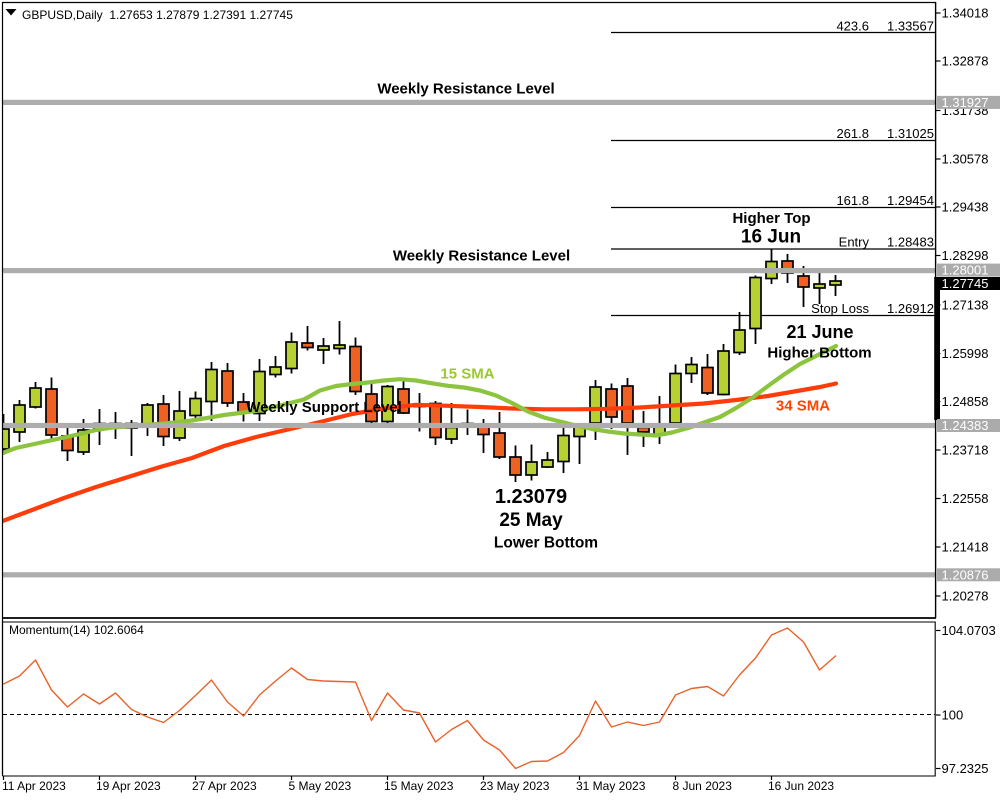 Image resolution: width=1000 pixels, height=805 pixels. I want to click on svg-text: 1.28001, so click(965, 270).